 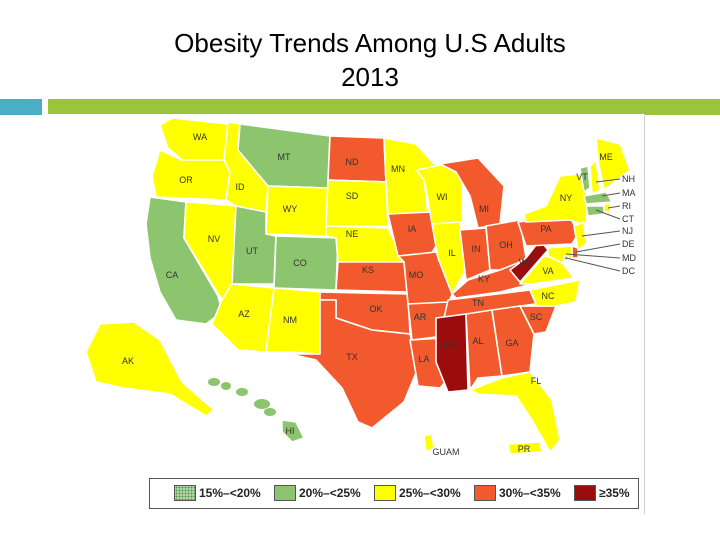 I want to click on leader-line-dc, so click(x=593, y=264).